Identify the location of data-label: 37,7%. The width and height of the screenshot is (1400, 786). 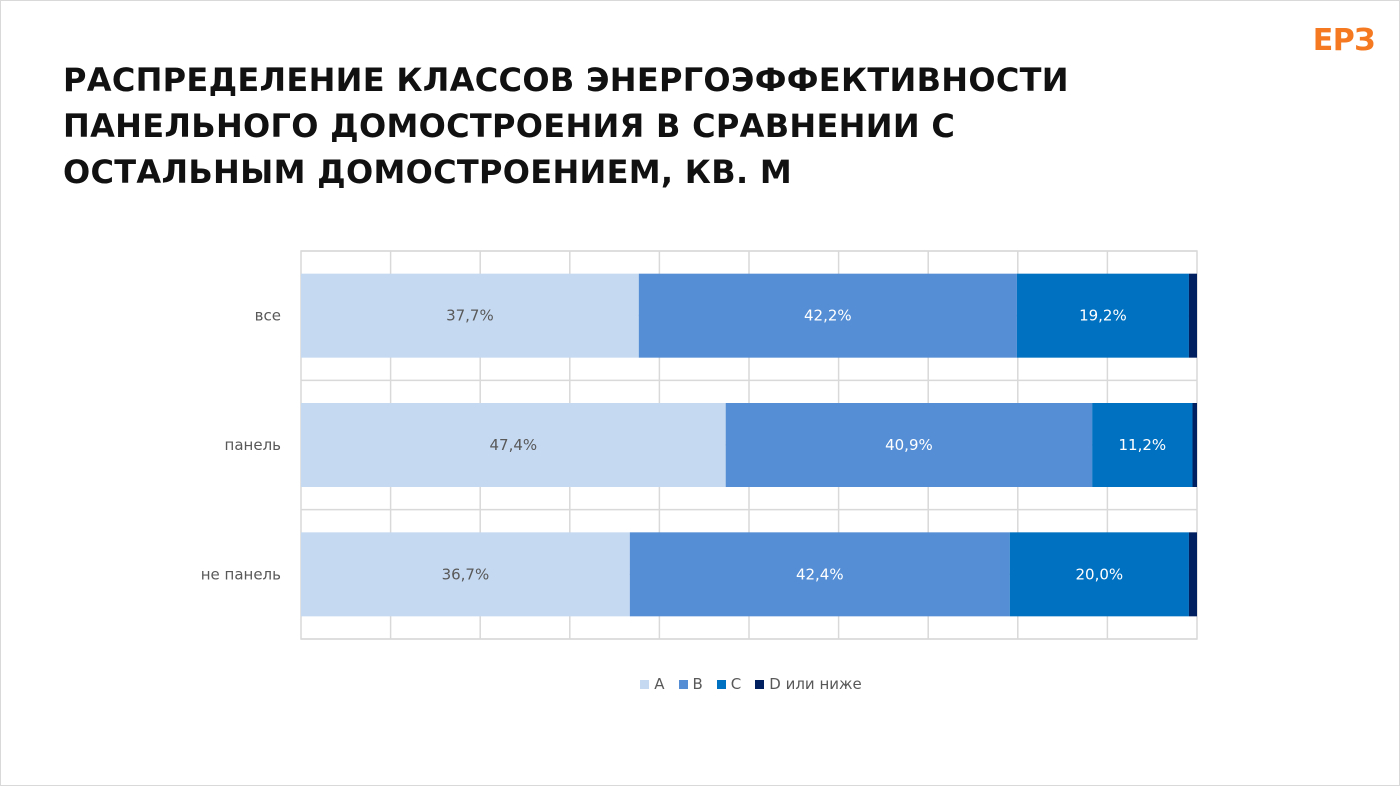
(470, 316).